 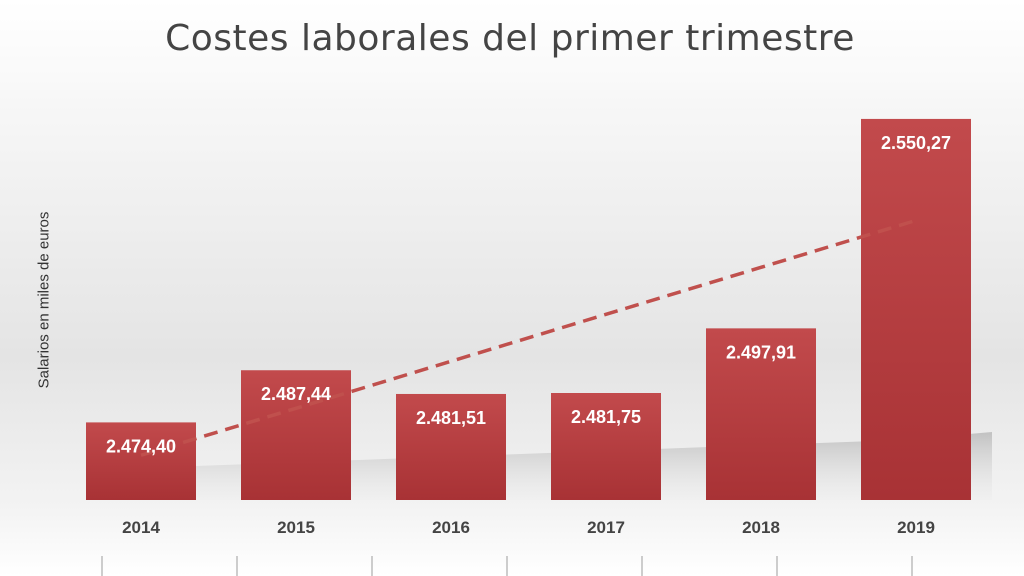 What do you see at coordinates (510, 38) in the screenshot?
I see `chart-title: Costes laborales del primer trimestre` at bounding box center [510, 38].